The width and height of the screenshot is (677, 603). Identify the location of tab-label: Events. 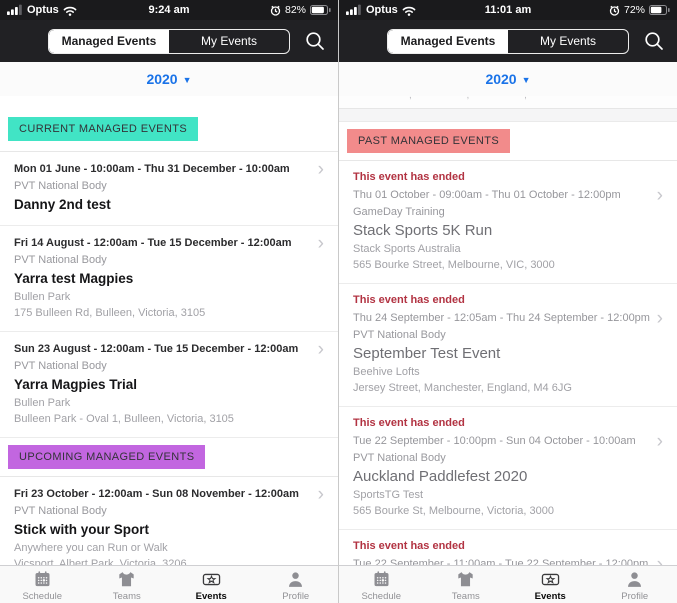
(211, 596).